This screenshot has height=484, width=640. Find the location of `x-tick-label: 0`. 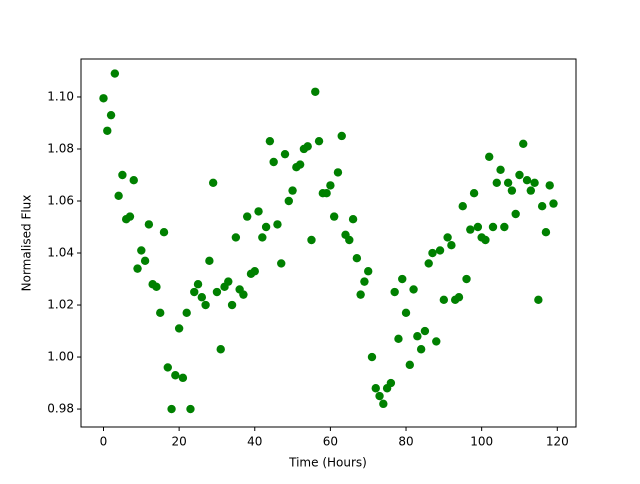

x-tick-label: 0 is located at coordinates (104, 442).